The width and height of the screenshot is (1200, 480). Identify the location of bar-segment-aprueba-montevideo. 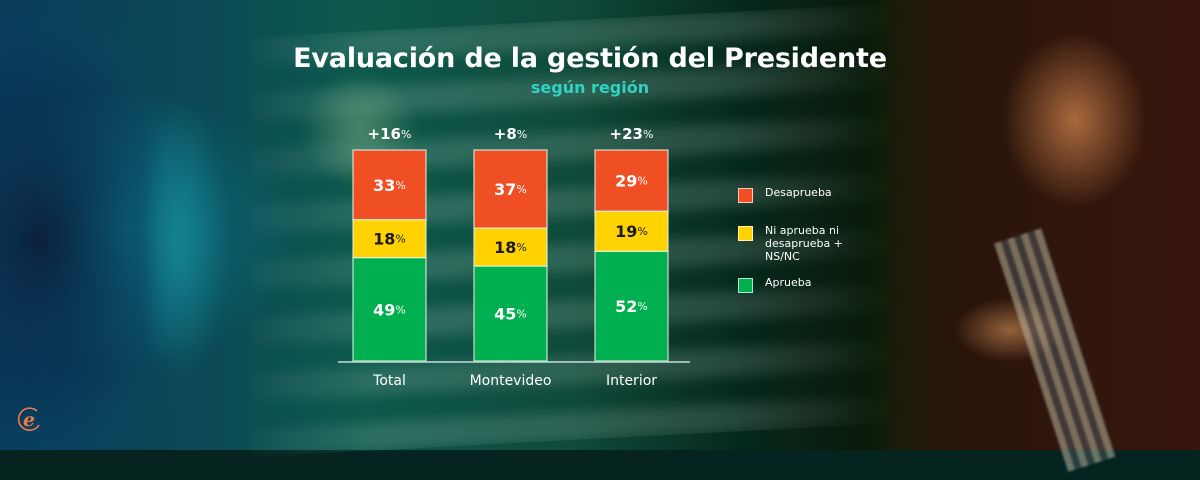
(510, 313).